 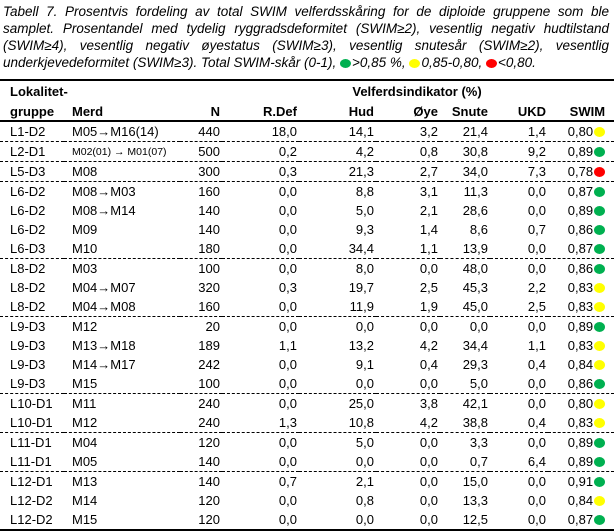 I want to click on cell-snute: 30,8, so click(x=465, y=151).